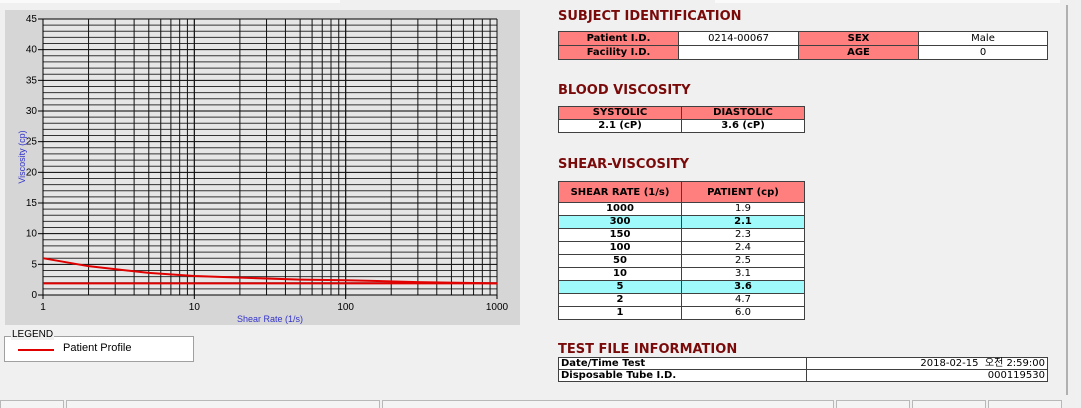  I want to click on facility-label: Facility I.D., so click(618, 52).